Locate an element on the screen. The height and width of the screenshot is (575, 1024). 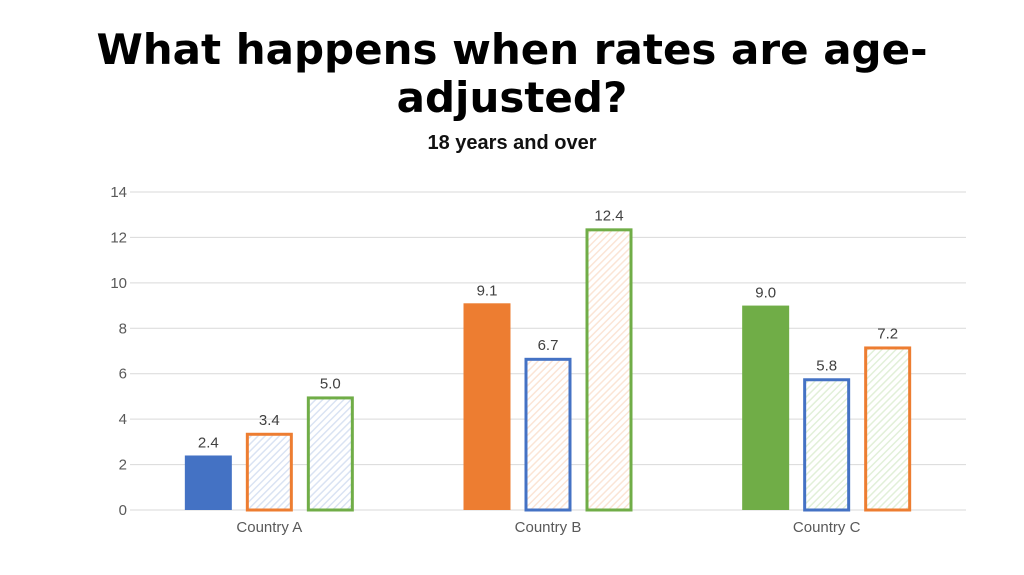
y-tick-label: 10 is located at coordinates (118, 283).